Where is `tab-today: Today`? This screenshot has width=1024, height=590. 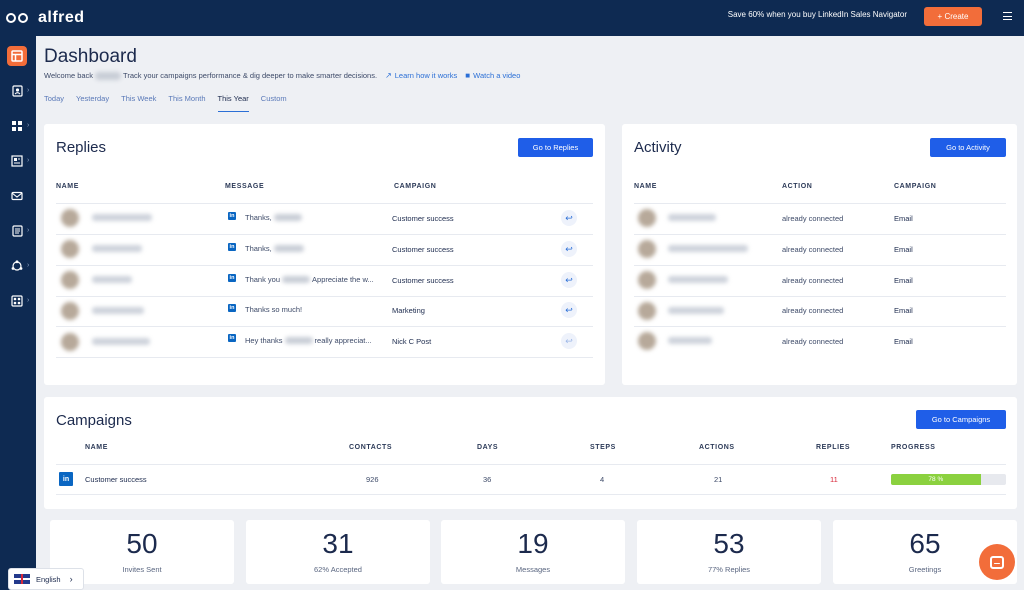 tab-today: Today is located at coordinates (54, 98).